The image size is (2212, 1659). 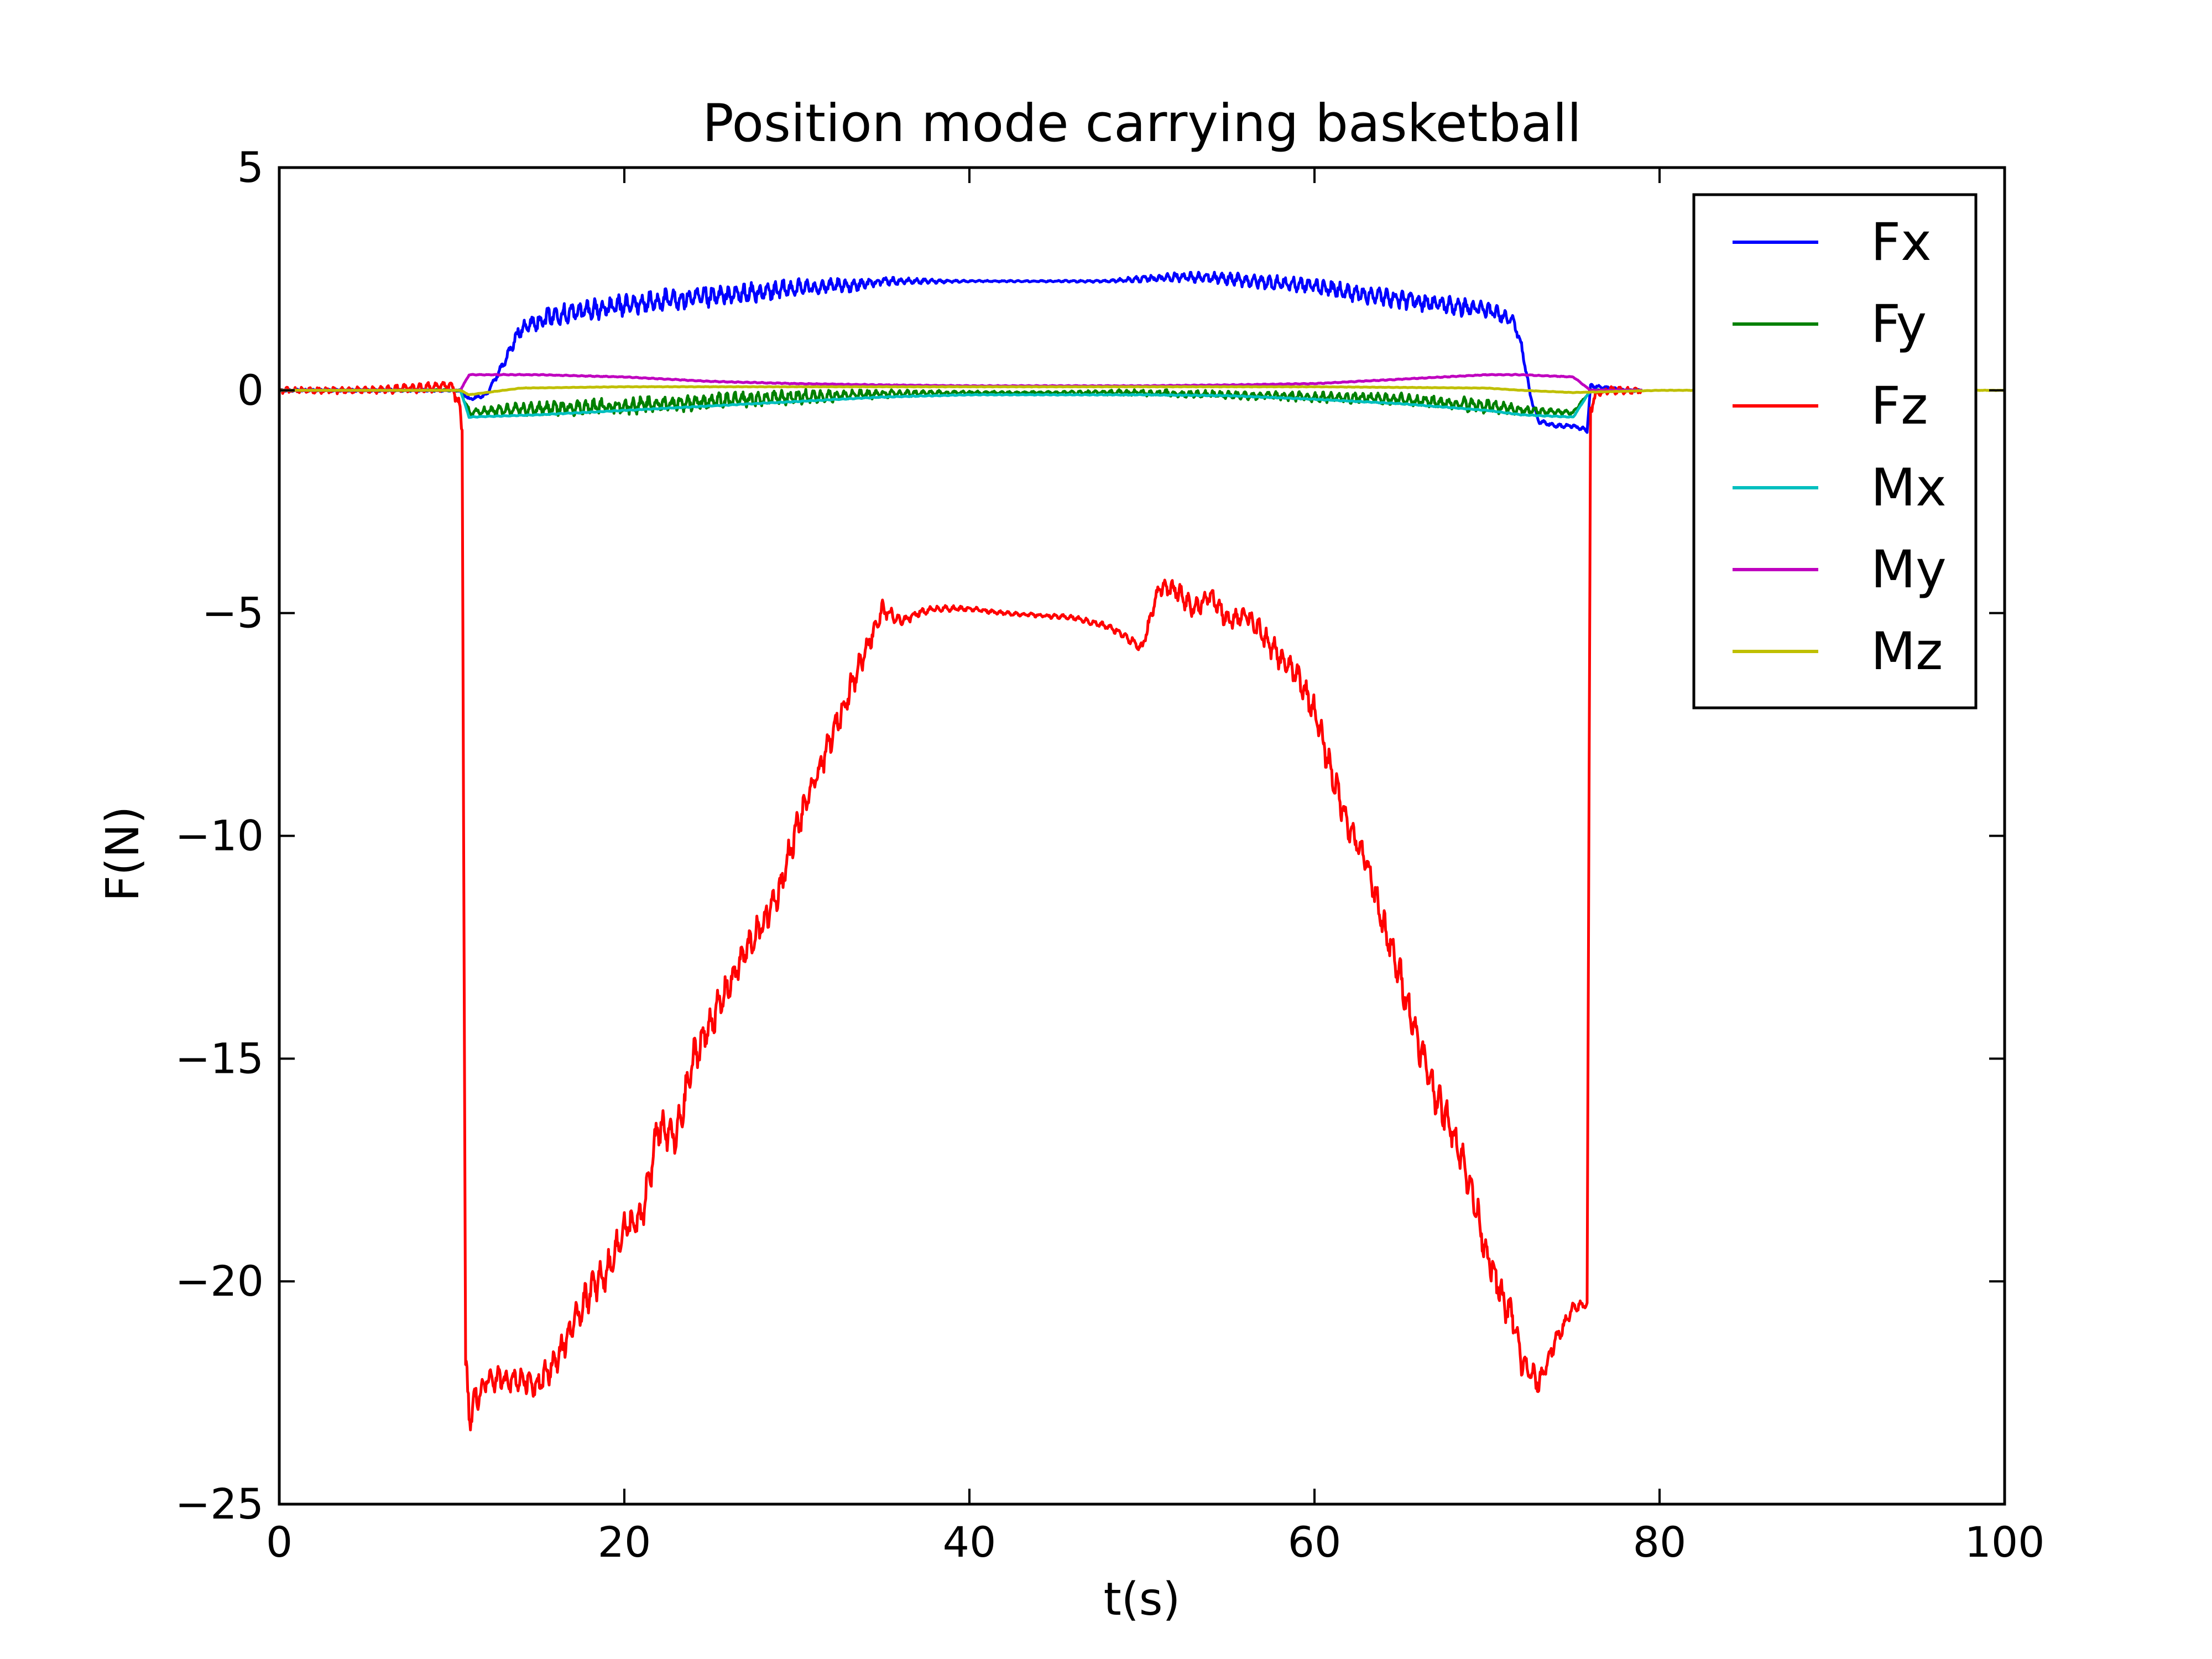 What do you see at coordinates (2004, 1542) in the screenshot?
I see `x-tick-label: 100` at bounding box center [2004, 1542].